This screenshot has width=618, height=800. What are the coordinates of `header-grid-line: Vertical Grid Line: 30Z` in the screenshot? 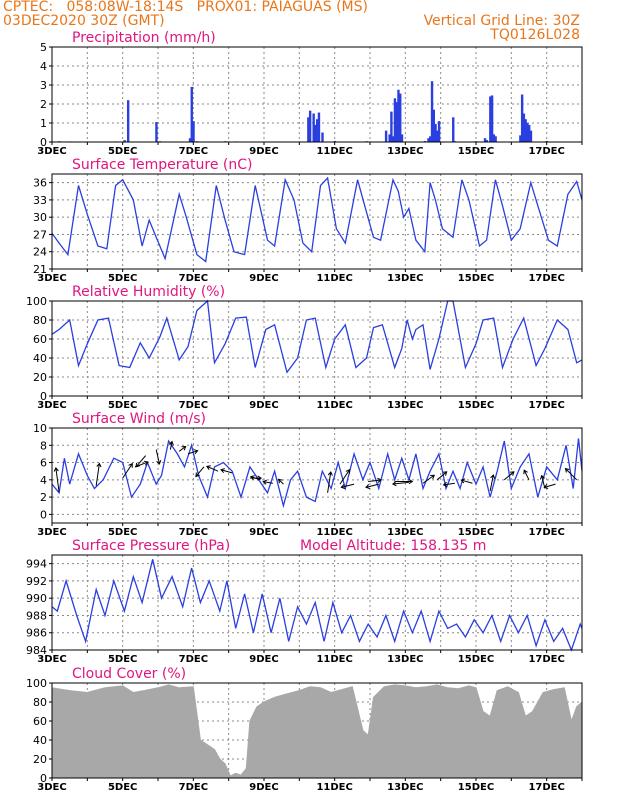 It's located at (501, 21).